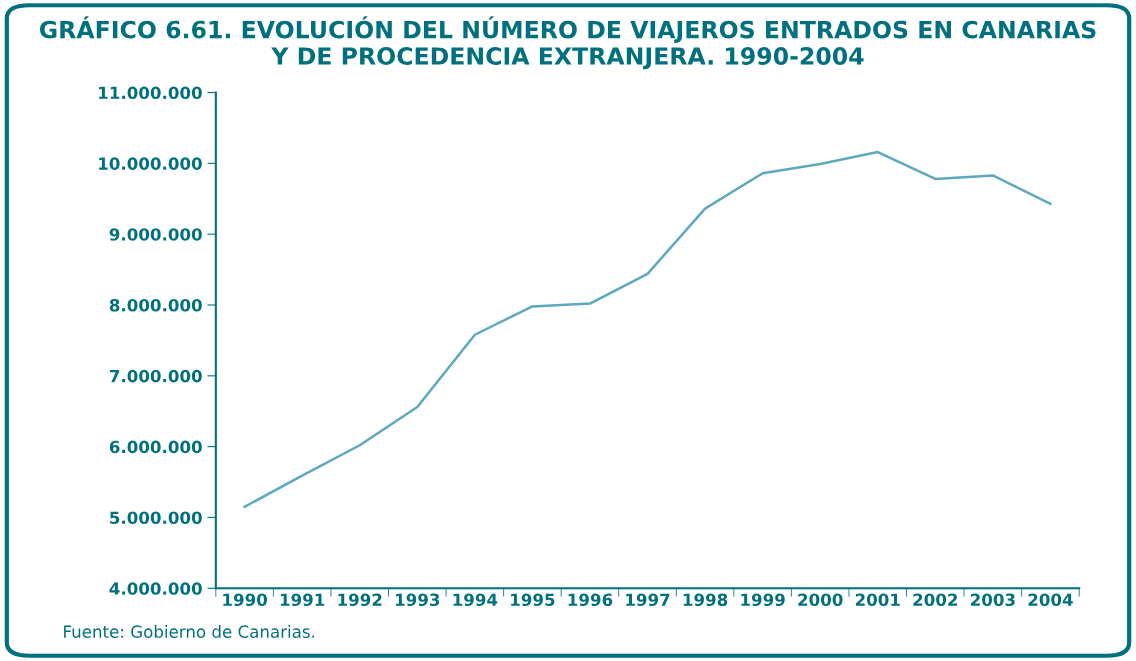 The height and width of the screenshot is (661, 1136). What do you see at coordinates (155, 234) in the screenshot?
I see `y-tick-label: 9.000.000` at bounding box center [155, 234].